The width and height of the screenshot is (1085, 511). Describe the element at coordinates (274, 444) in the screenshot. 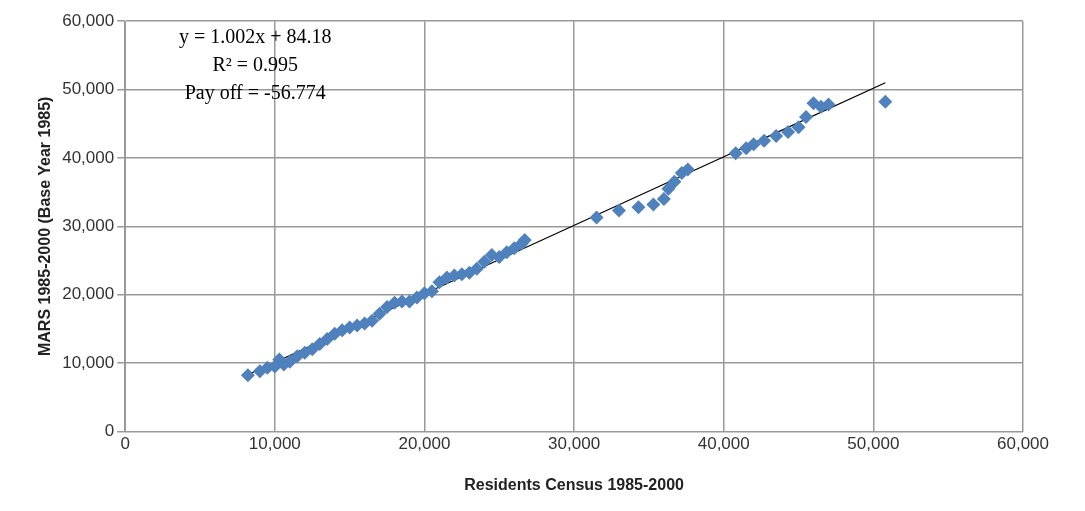

I see `x-tick-label: 10,000` at that location.